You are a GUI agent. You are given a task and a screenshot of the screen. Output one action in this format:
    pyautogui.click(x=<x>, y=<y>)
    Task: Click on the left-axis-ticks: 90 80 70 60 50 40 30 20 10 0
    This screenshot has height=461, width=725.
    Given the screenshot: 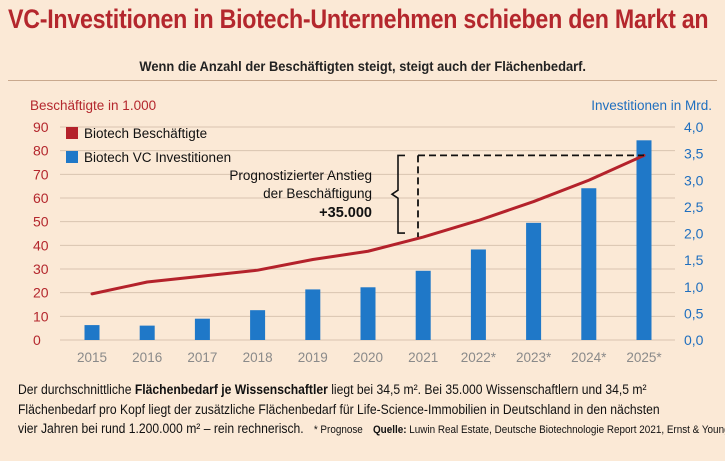 What is the action you would take?
    pyautogui.click(x=41, y=233)
    